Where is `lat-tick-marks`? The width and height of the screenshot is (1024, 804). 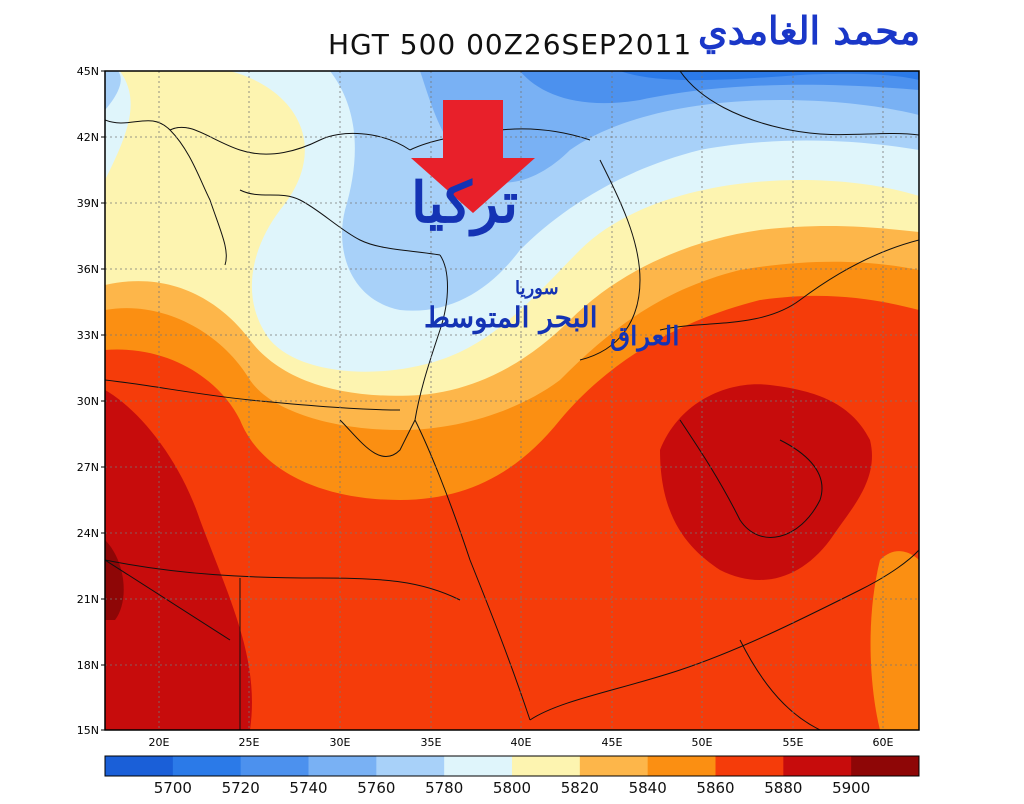
lat-tick-marks is located at coordinates (103, 400).